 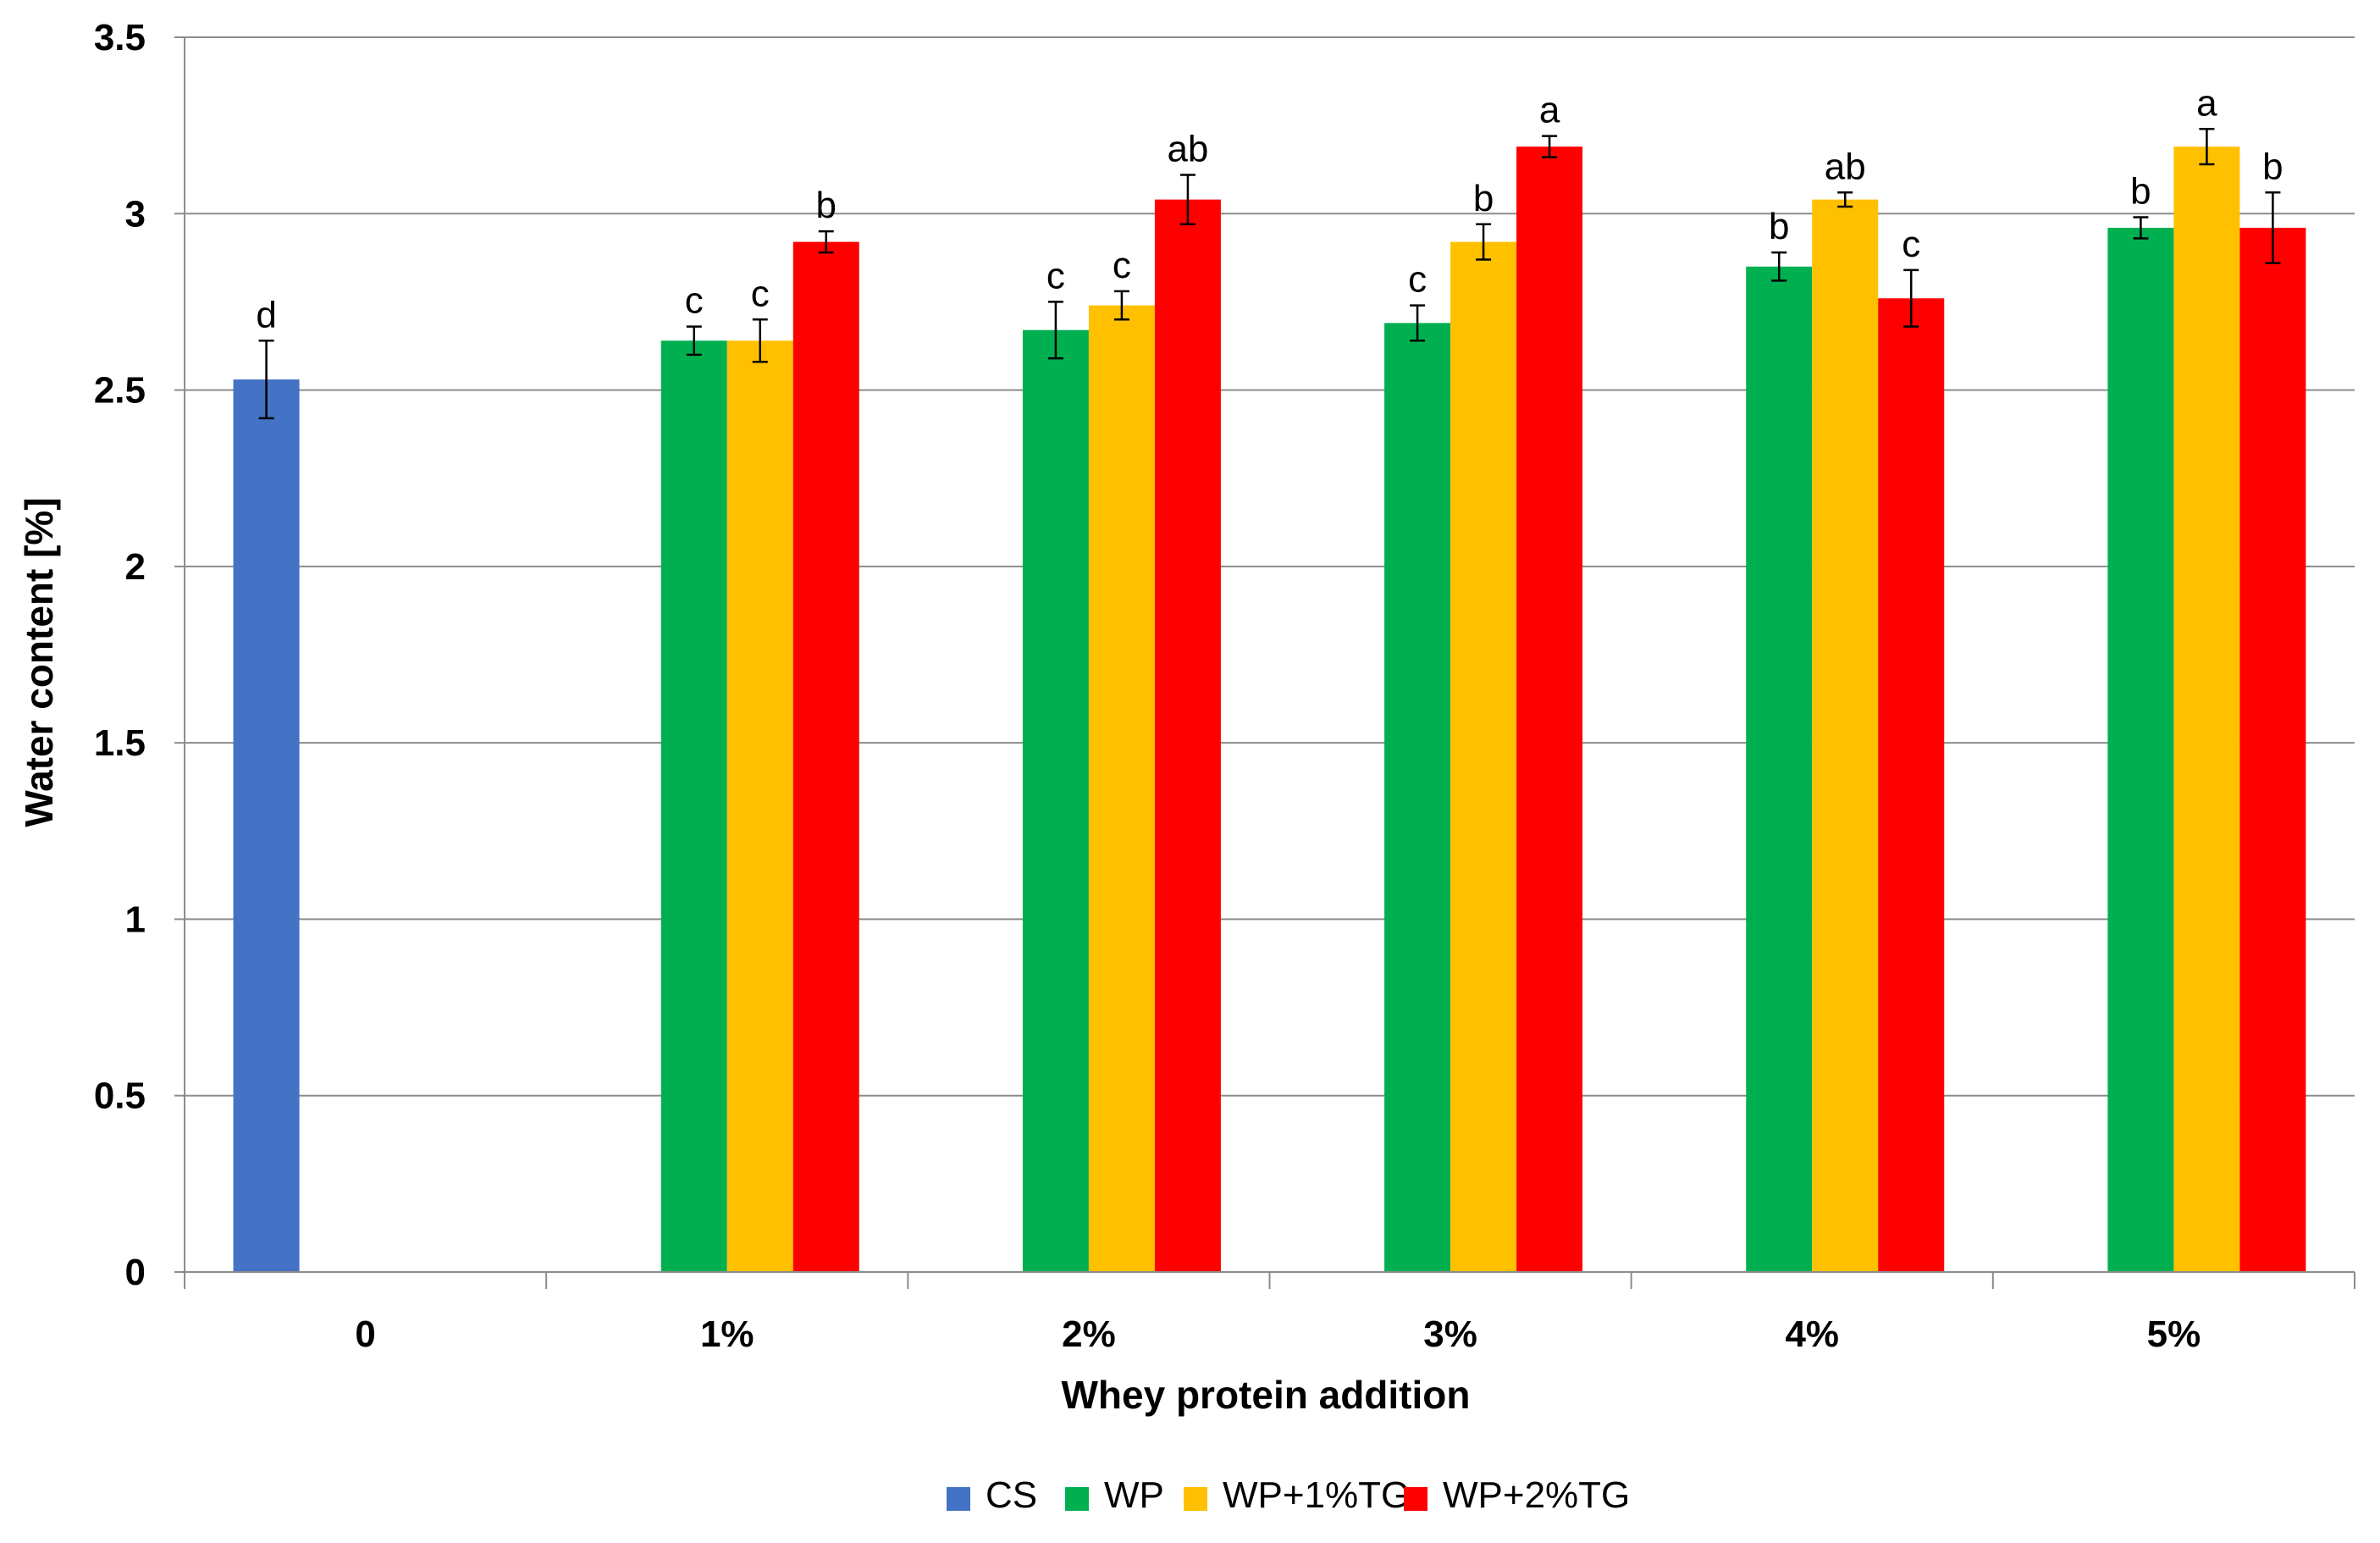 I want to click on x-axis-title: Whey protein addition, so click(x=1266, y=1395).